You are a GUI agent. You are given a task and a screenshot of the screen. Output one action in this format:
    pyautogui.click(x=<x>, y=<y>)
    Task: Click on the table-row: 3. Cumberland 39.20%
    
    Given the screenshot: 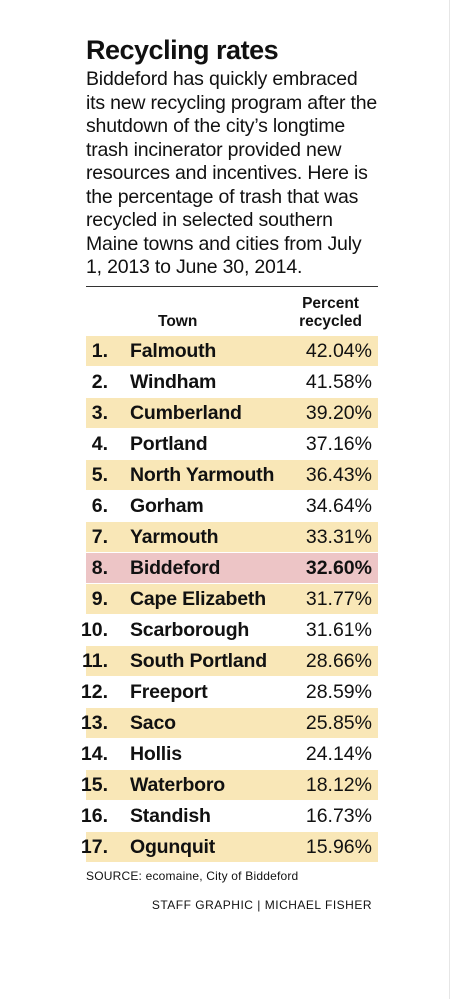 What is the action you would take?
    pyautogui.click(x=232, y=412)
    